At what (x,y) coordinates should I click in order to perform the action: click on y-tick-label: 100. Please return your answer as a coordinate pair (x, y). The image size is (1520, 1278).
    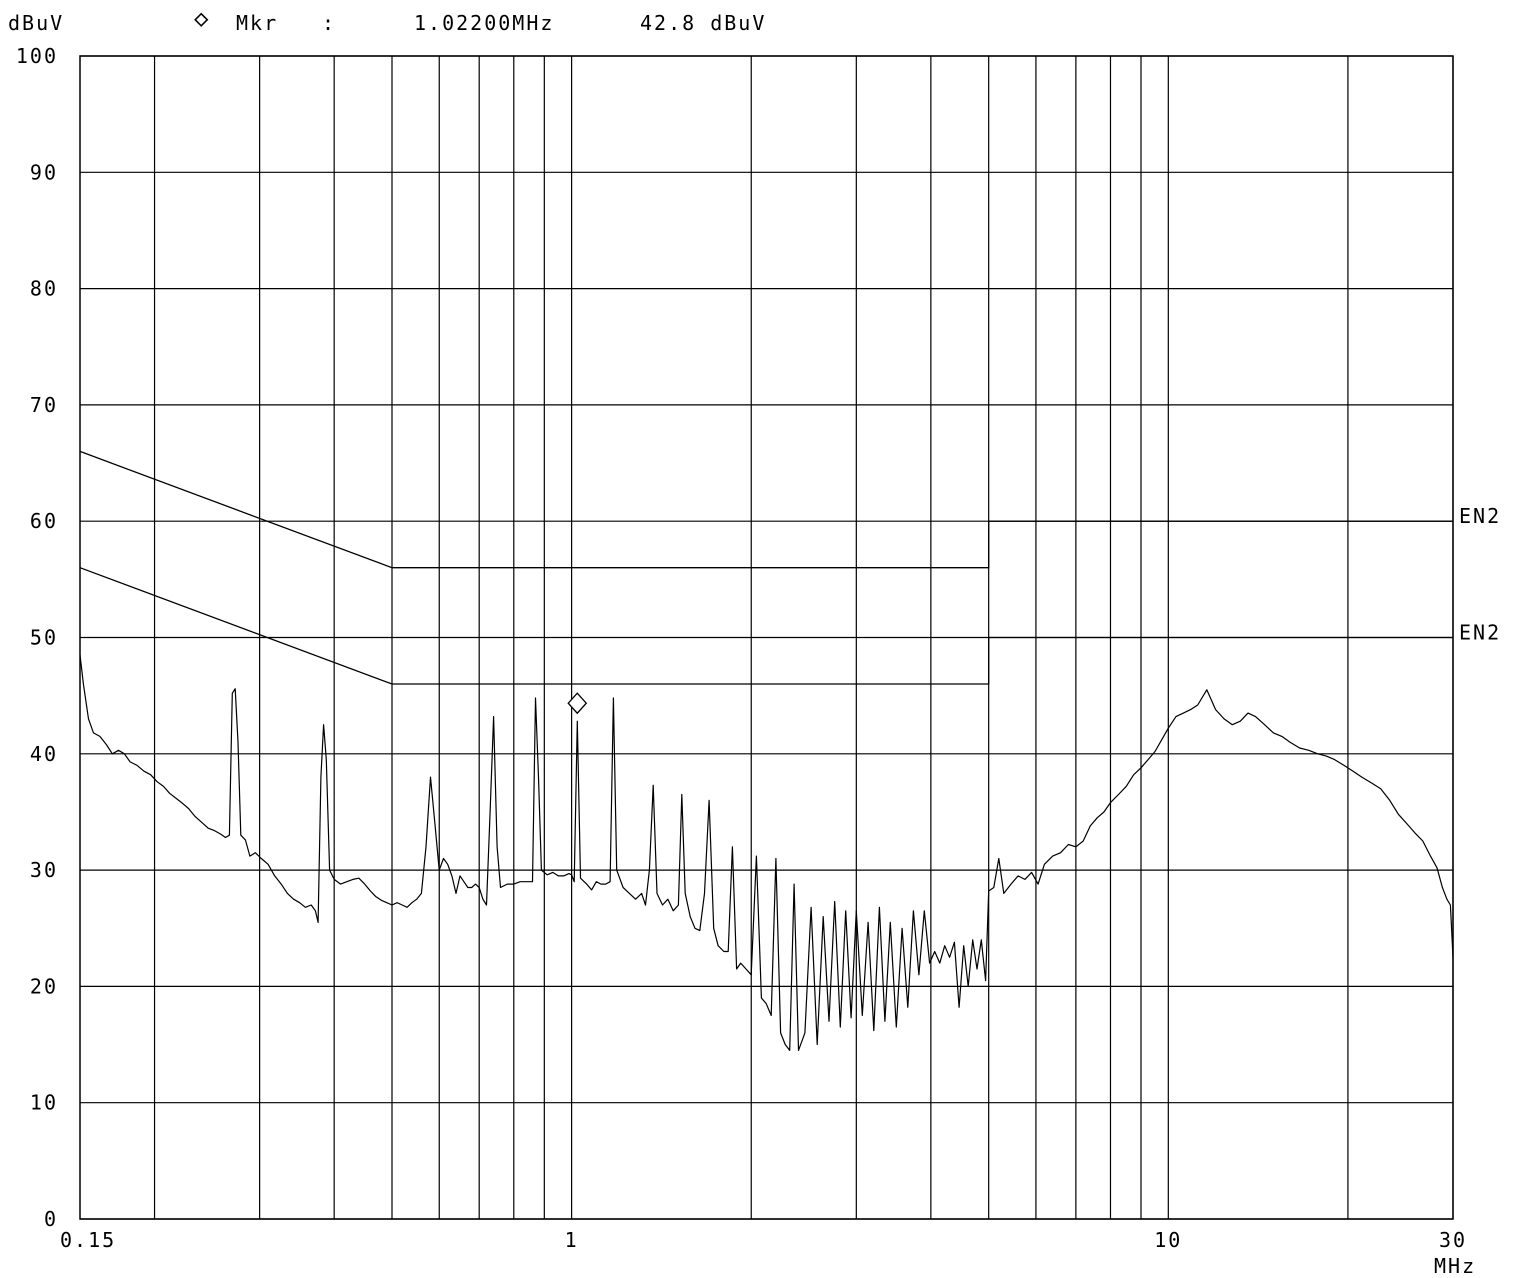
    Looking at the image, I should click on (37, 56).